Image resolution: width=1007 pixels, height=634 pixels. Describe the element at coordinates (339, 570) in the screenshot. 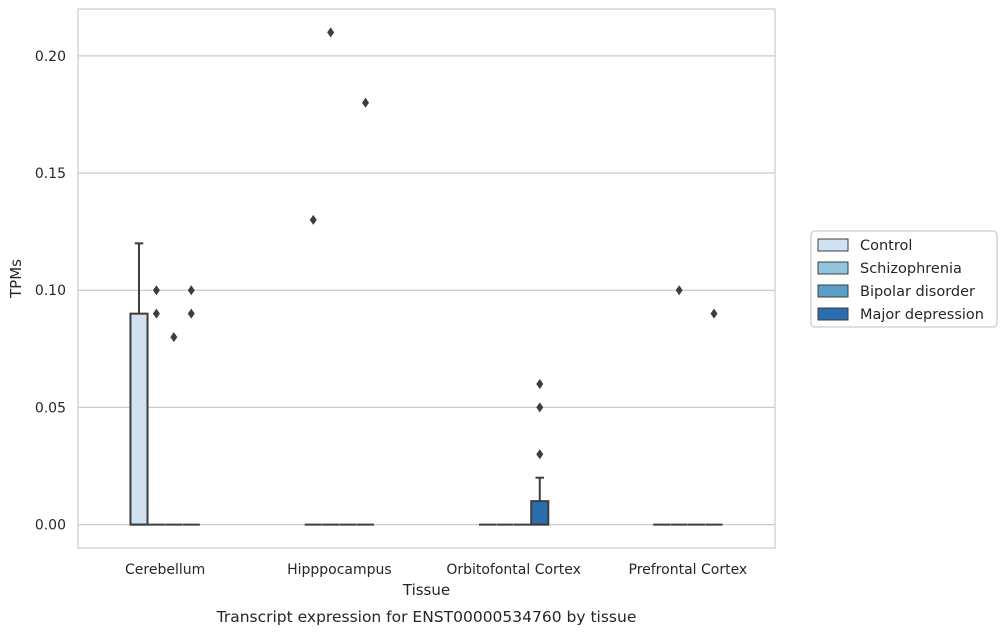

I see `x-tick-label: Hipppocampus` at that location.